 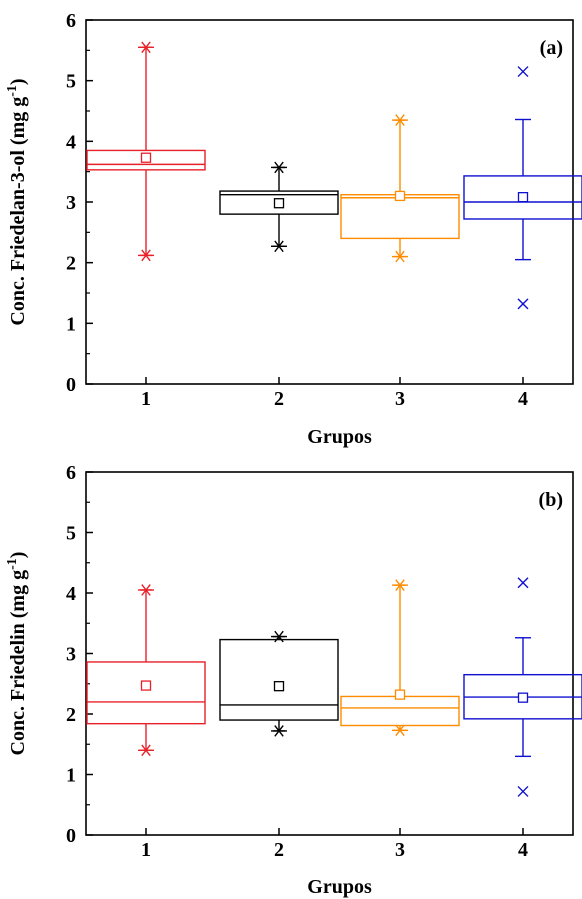 What do you see at coordinates (18, 211) in the screenshot?
I see `y-axis-title-text: Conc. Friedelan-3-ol (mg g` at bounding box center [18, 211].